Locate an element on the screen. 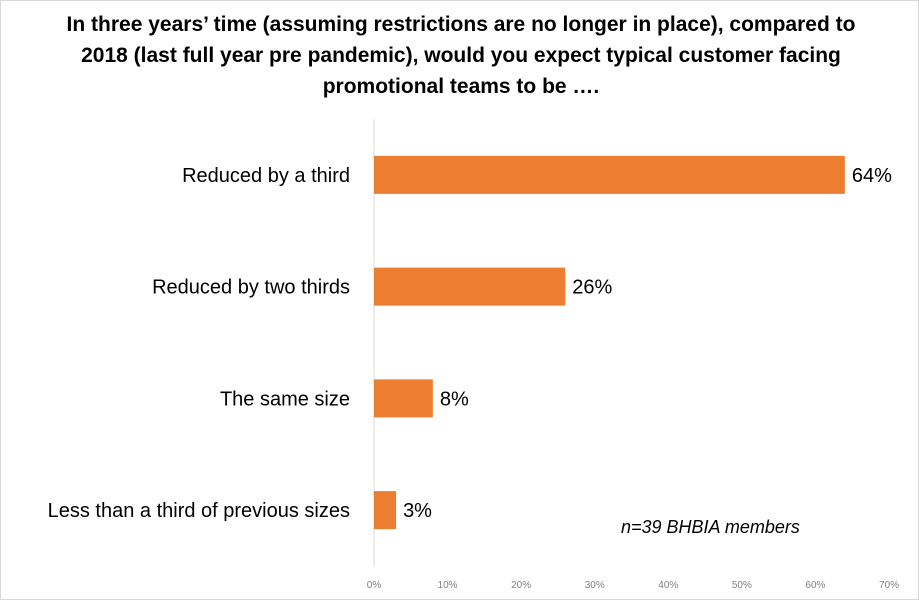  category-label-1: Reduced by a third is located at coordinates (266, 176).